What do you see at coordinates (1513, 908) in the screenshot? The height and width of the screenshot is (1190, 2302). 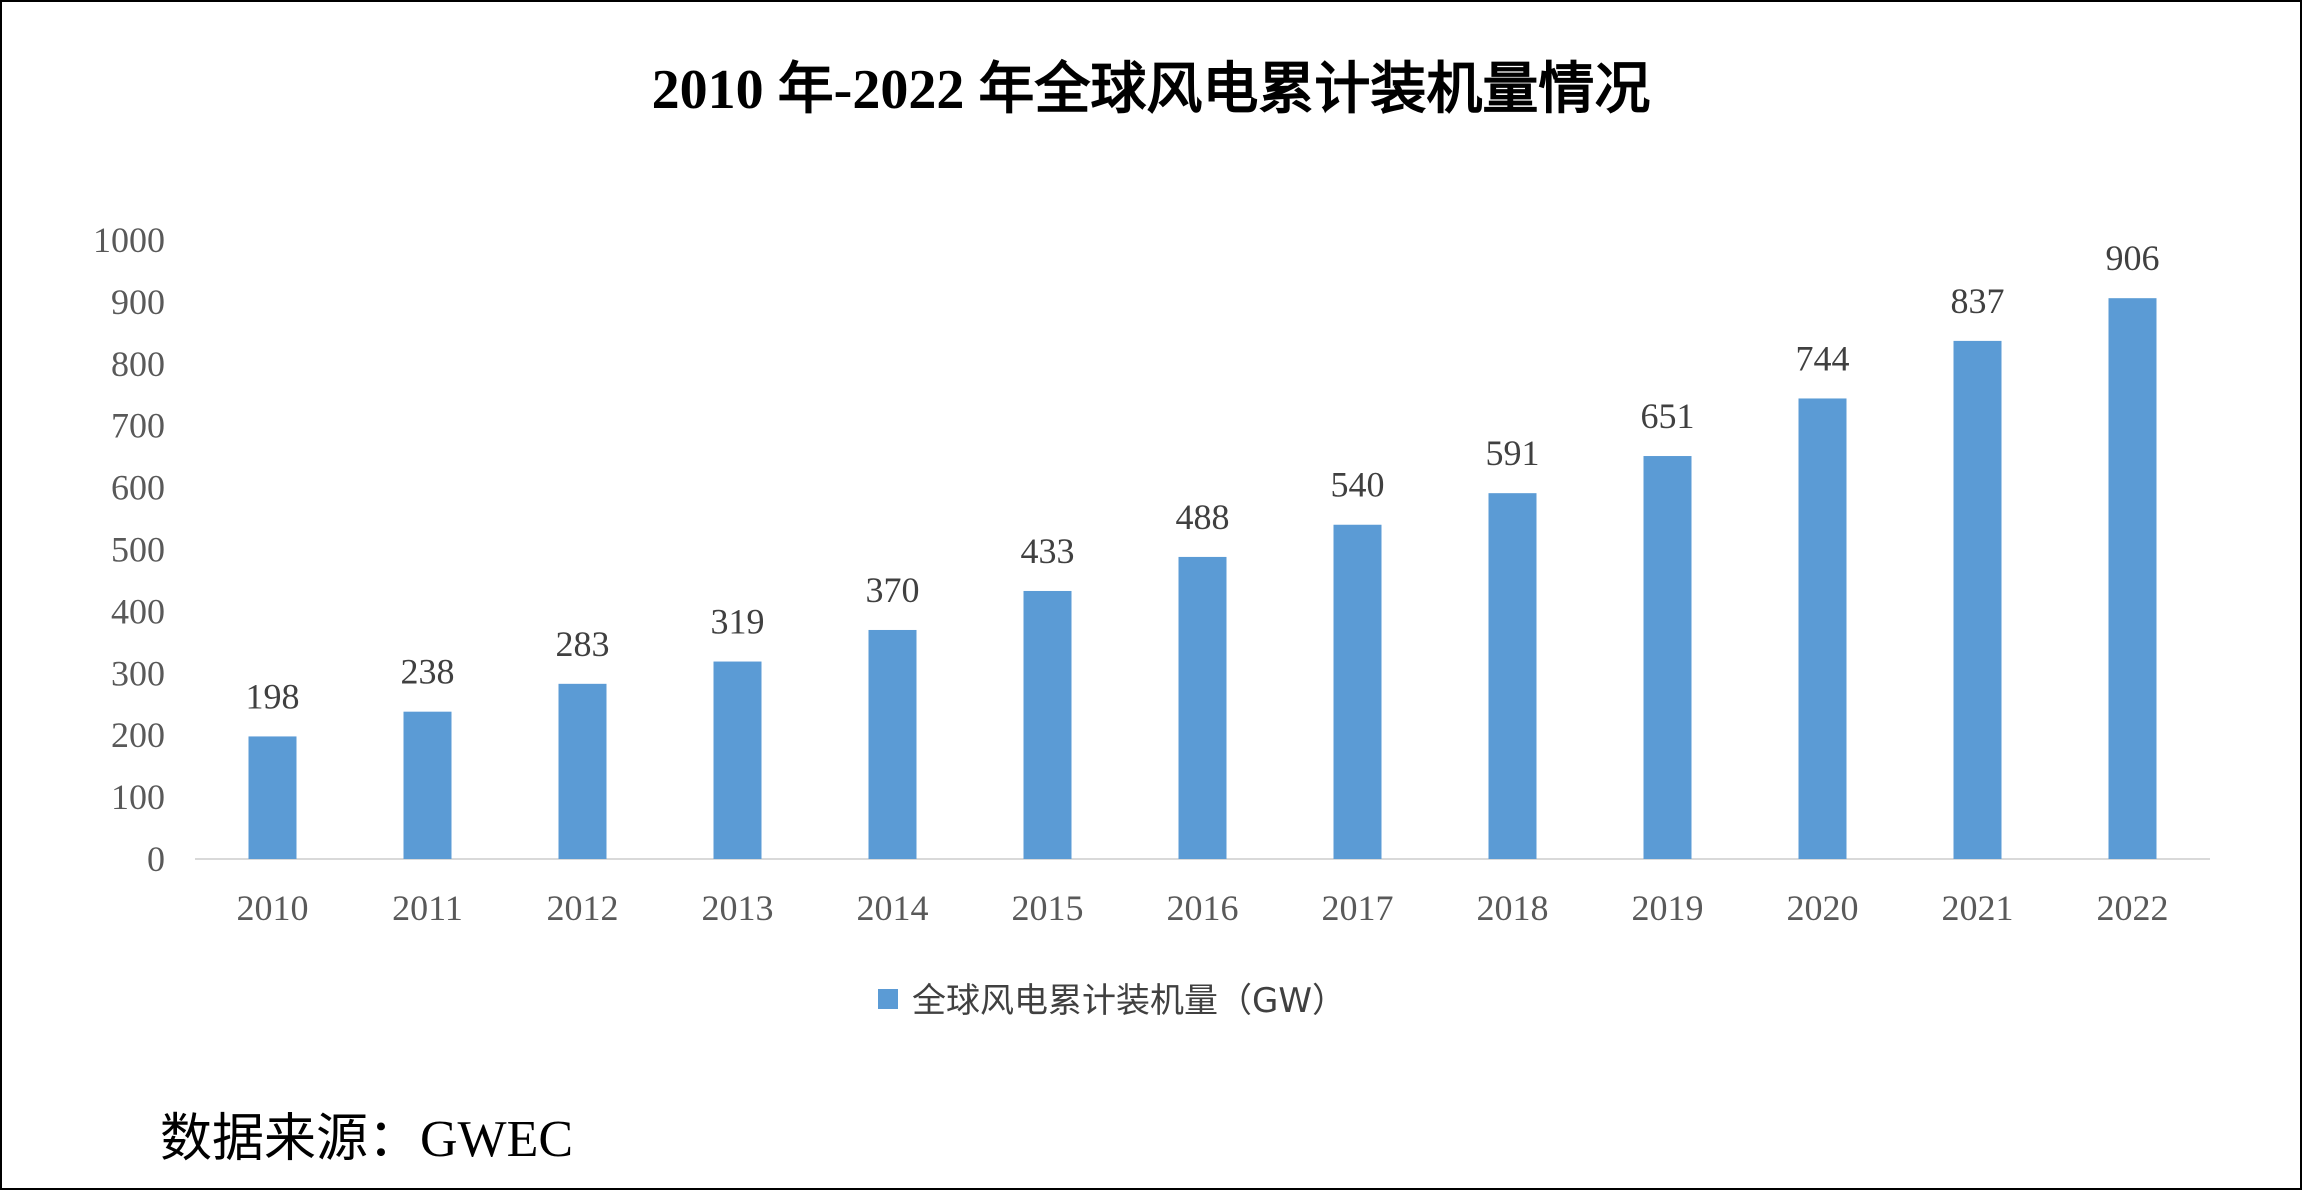 I see `x-tick-label: 2018` at bounding box center [1513, 908].